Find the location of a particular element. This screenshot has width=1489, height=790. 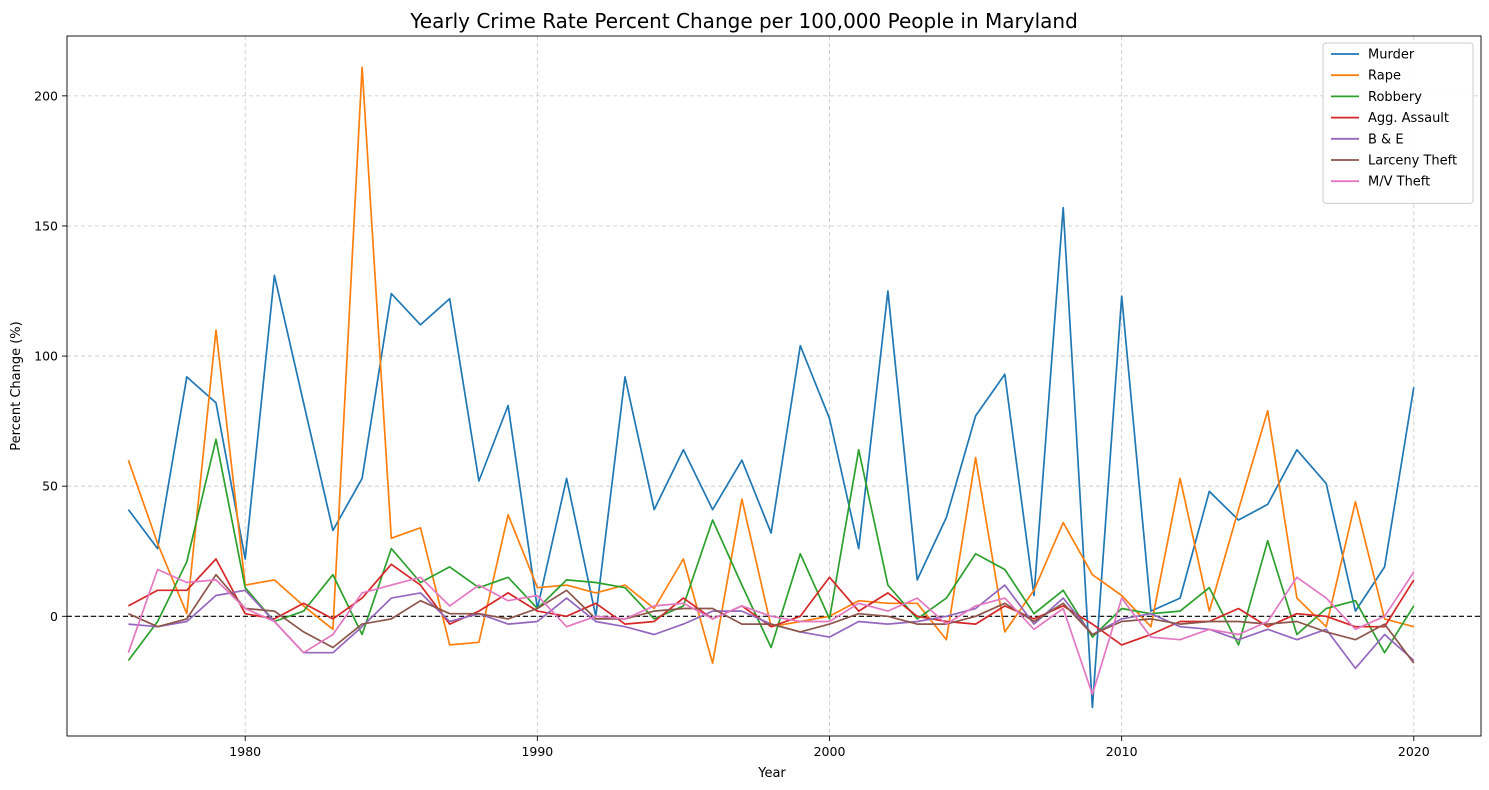

x-axis-ticks: 1980 1990 2000 2010 2020 is located at coordinates (829, 747).